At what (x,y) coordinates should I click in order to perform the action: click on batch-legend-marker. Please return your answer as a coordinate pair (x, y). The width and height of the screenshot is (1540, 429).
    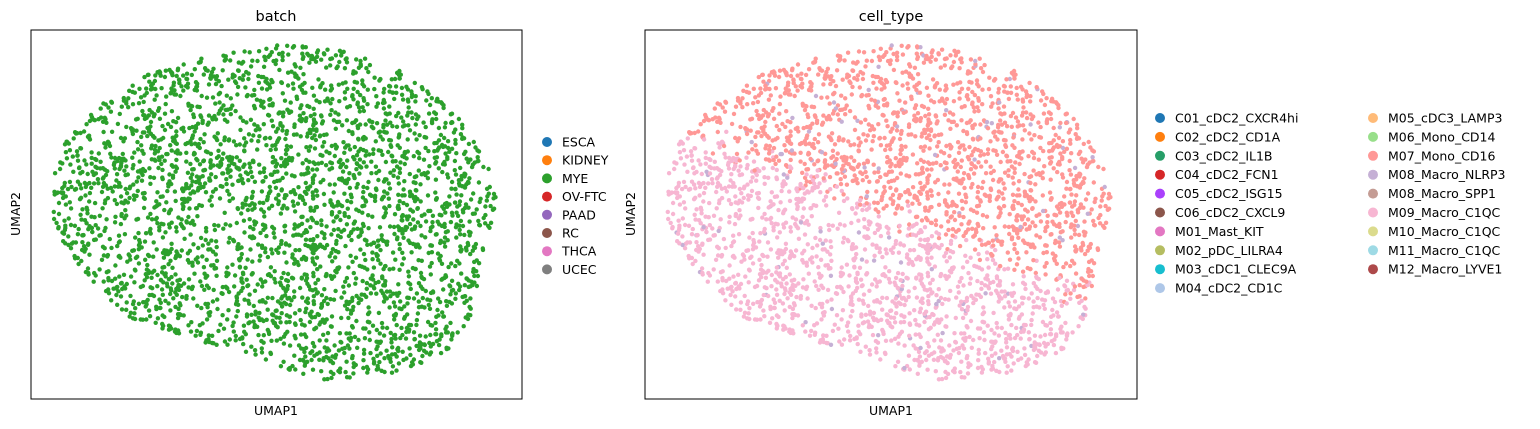
    Looking at the image, I should click on (547, 196).